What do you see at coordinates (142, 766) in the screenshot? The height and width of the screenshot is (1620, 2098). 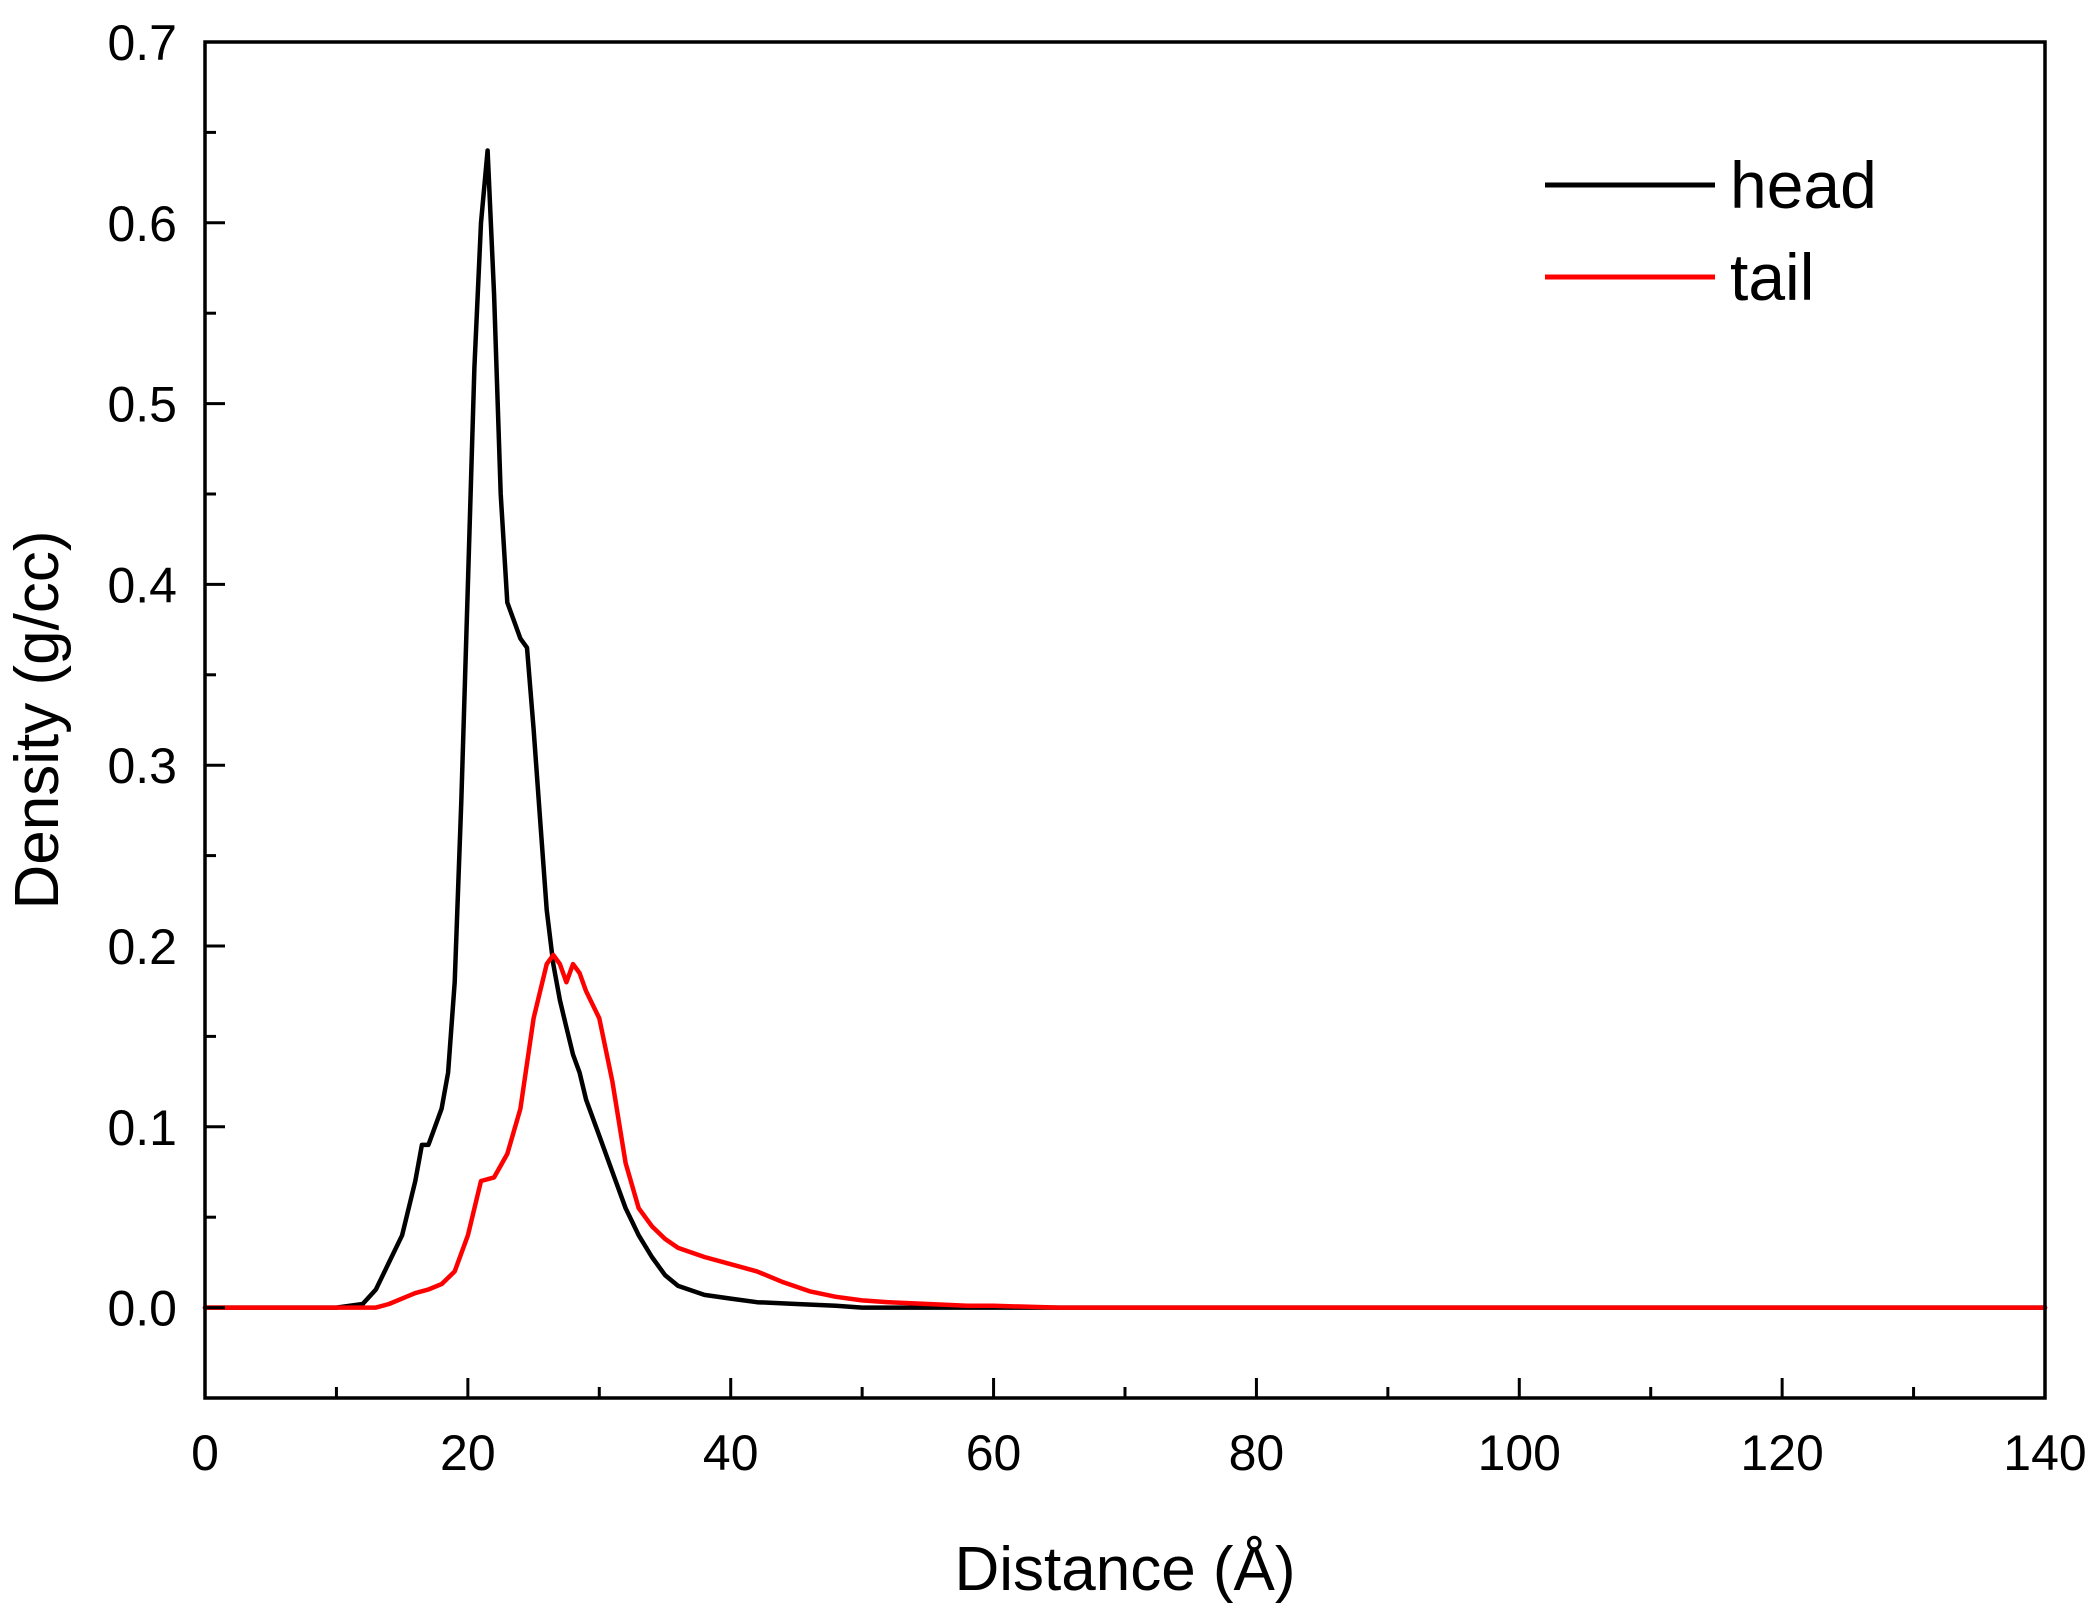 I see `y-tick-label: 0.3` at bounding box center [142, 766].